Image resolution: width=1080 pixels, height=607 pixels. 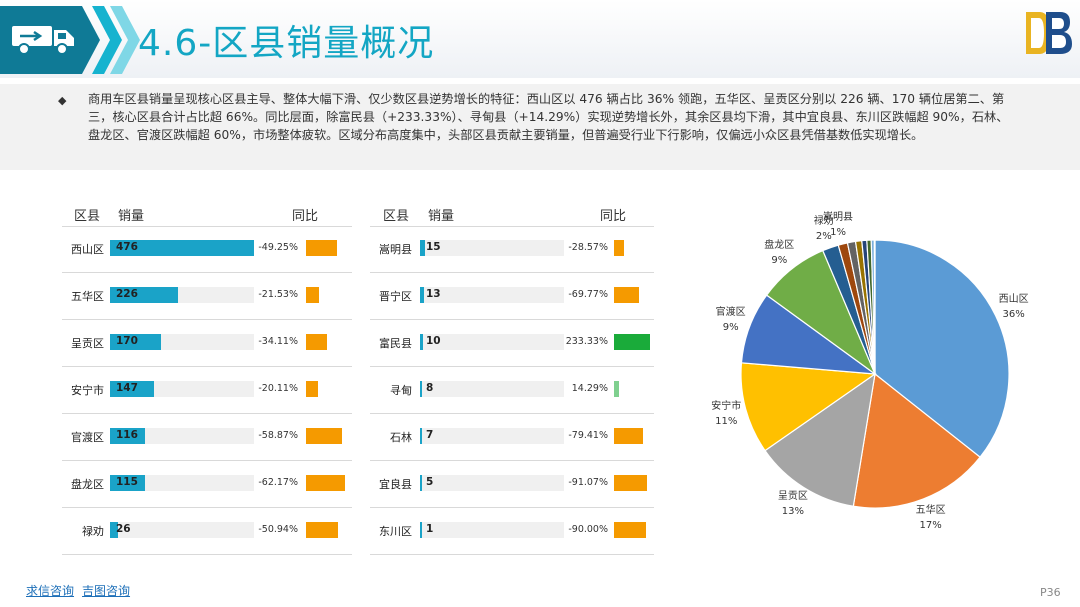 I want to click on district-label: 呈贡区, so click(x=87, y=343).